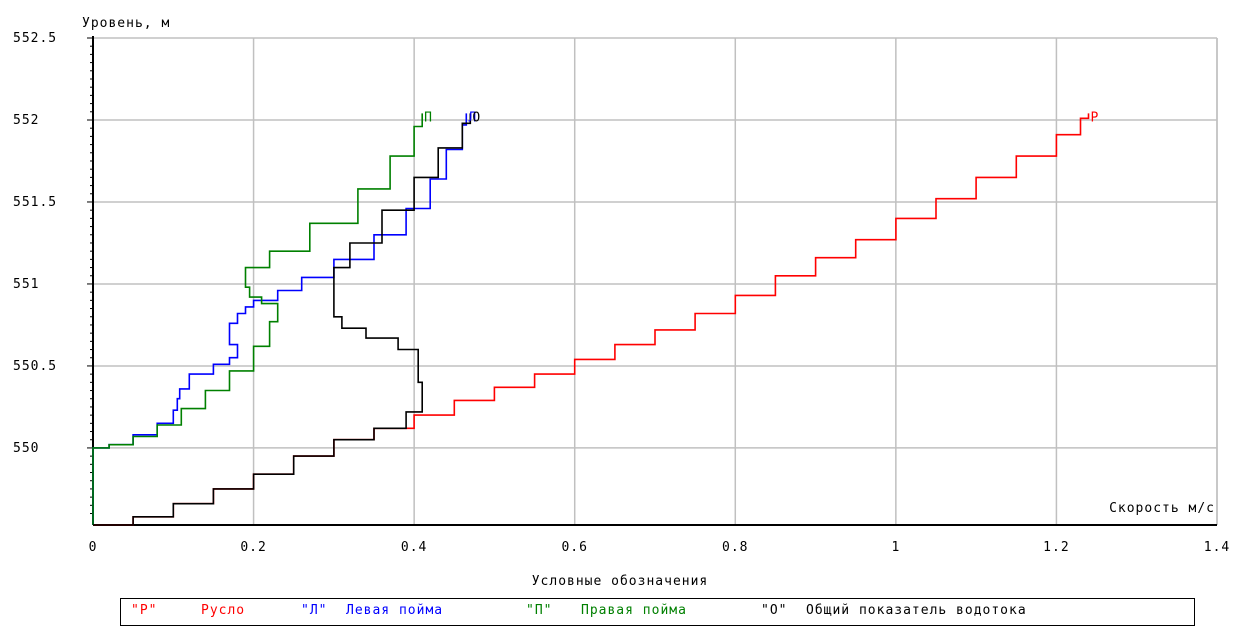 This screenshot has width=1240, height=626. I want to click on legend-label-total: Общий показатель водотока, so click(916, 610).